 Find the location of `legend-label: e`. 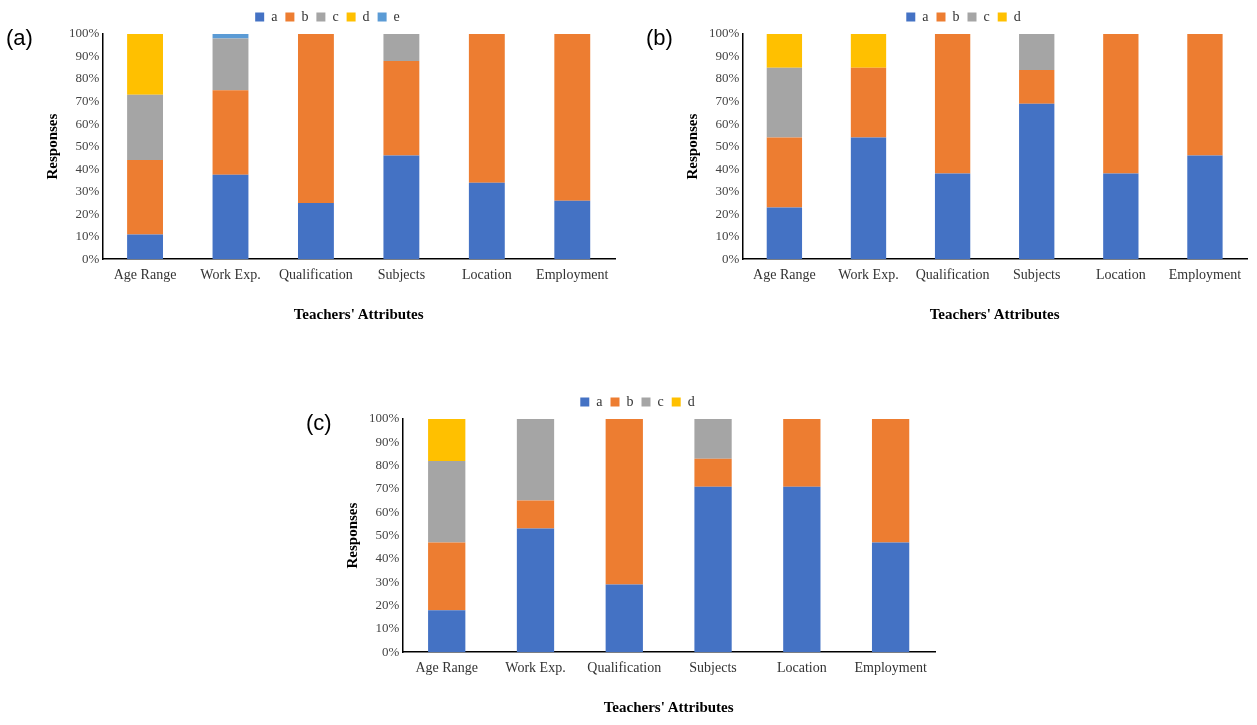

legend-label: e is located at coordinates (396, 16).